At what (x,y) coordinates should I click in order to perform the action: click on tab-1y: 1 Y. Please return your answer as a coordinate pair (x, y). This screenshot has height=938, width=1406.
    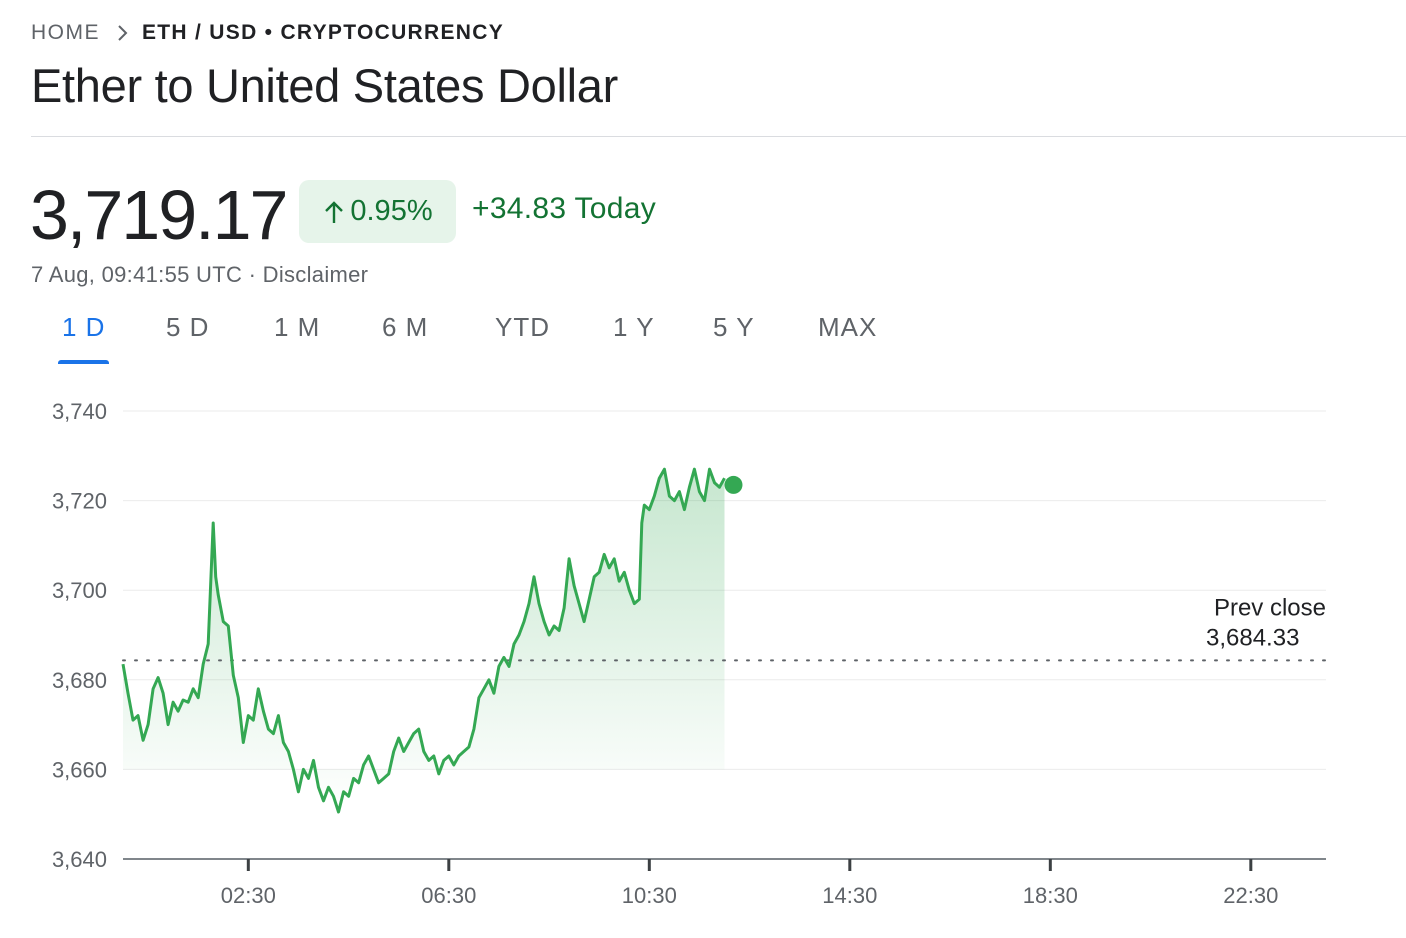
    Looking at the image, I should click on (634, 327).